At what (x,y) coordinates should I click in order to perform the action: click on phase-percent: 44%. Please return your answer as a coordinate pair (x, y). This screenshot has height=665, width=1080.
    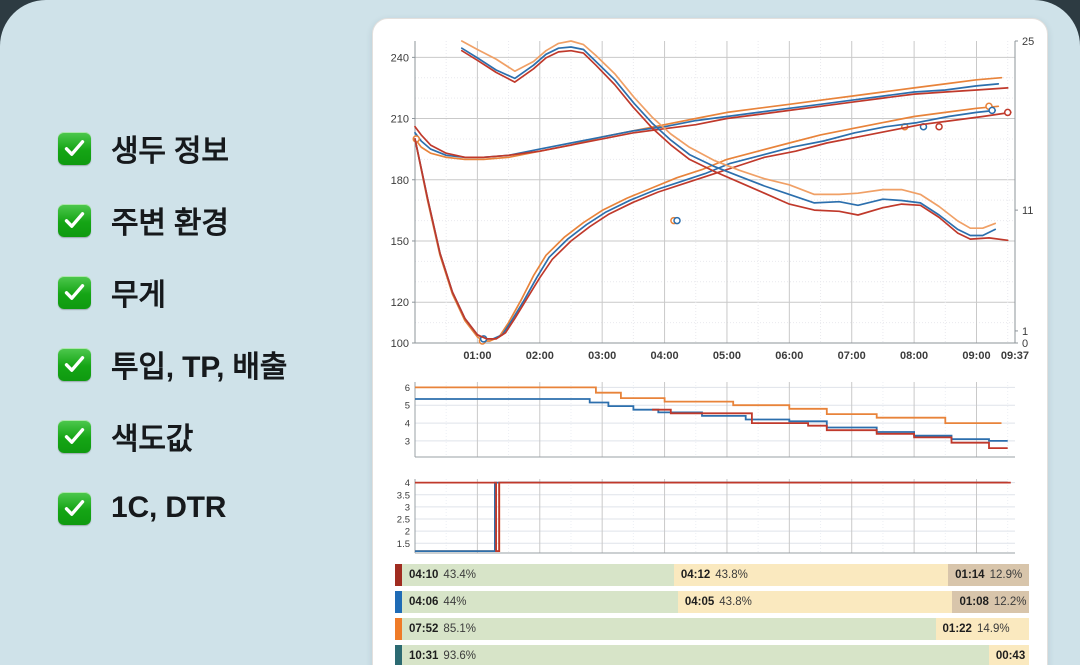
    Looking at the image, I should click on (455, 602).